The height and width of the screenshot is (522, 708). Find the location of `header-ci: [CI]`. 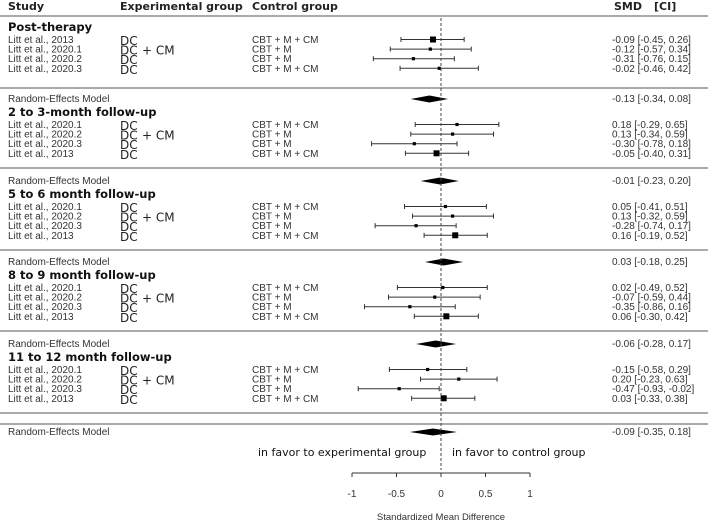

header-ci: [CI] is located at coordinates (665, 6).